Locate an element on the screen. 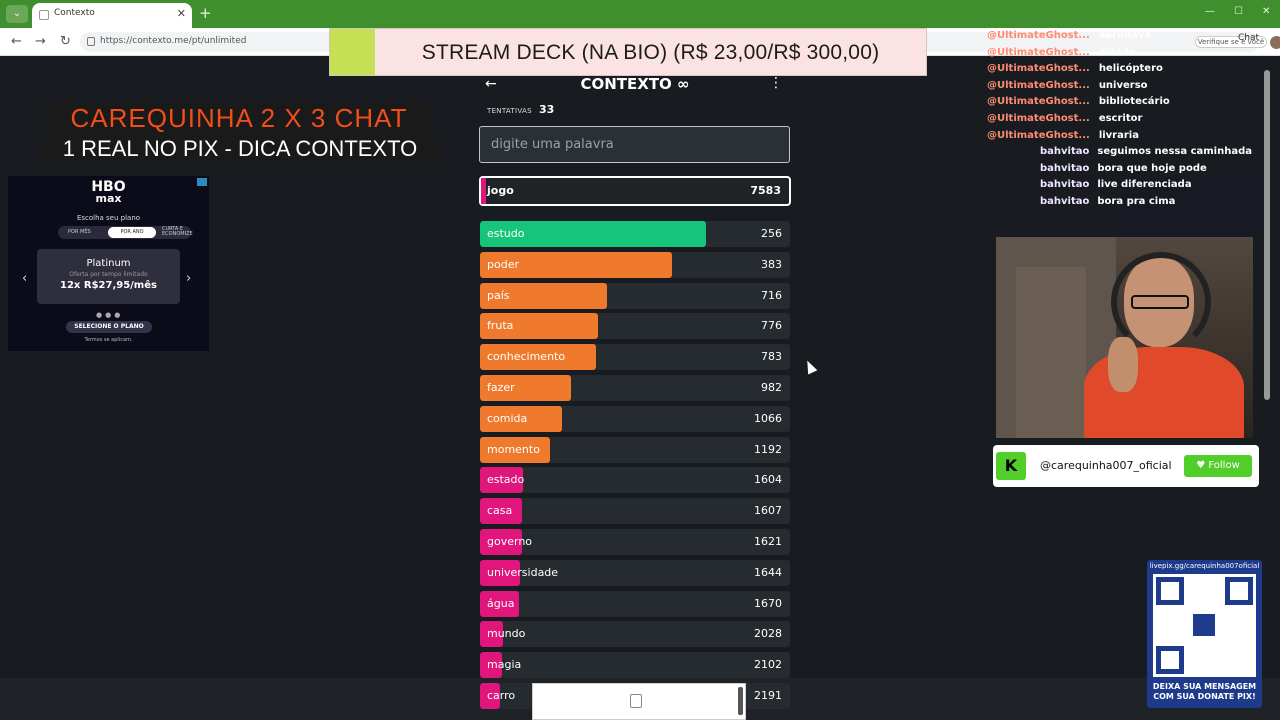 Image resolution: width=1280 pixels, height=720 pixels. ad-prev-arrow-icon: ‹ is located at coordinates (25, 278).